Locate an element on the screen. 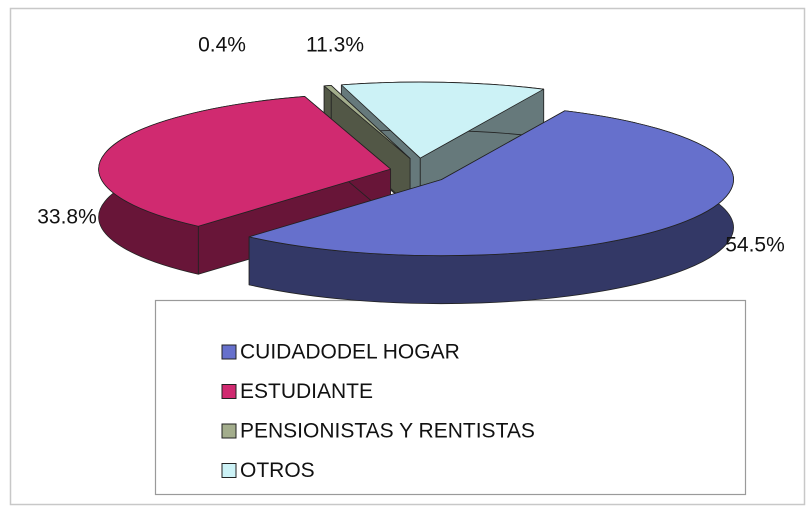 The image size is (811, 509). legend-label: ESTUDIANTE is located at coordinates (306, 391).